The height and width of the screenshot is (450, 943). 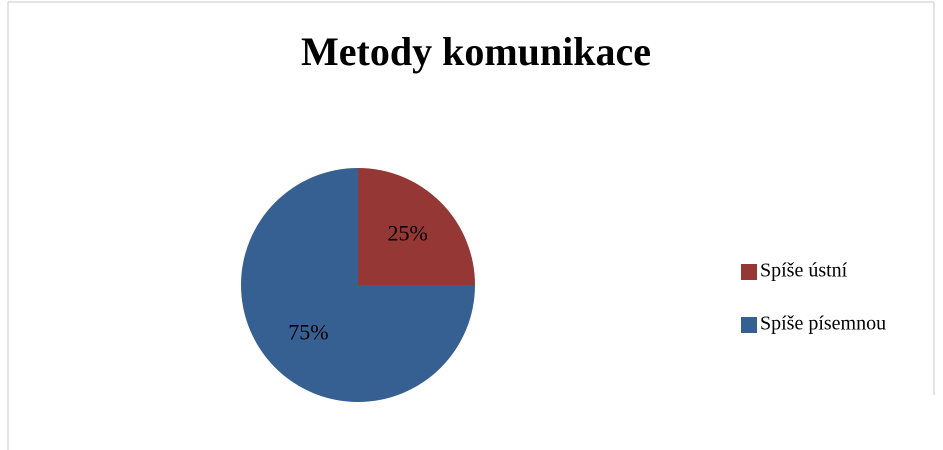 What do you see at coordinates (308, 332) in the screenshot?
I see `slice-label: 75%` at bounding box center [308, 332].